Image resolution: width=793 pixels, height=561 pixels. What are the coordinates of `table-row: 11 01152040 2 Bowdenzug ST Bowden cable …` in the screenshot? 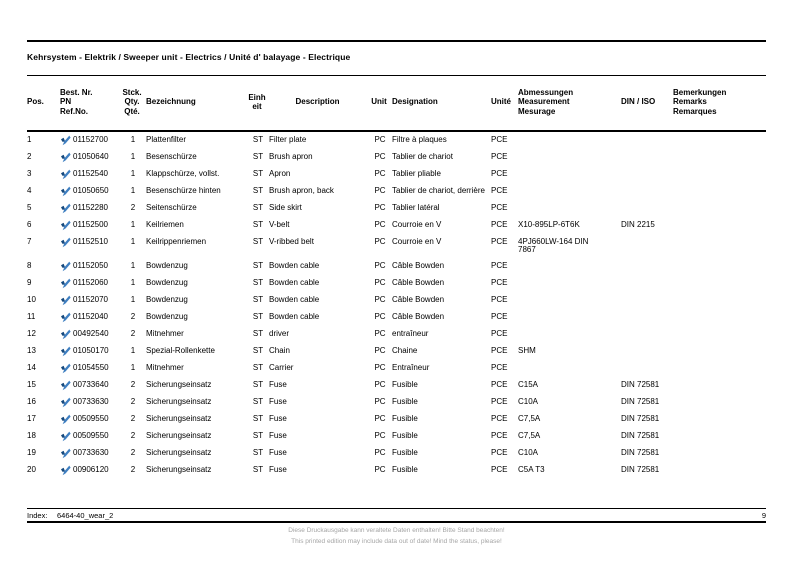 It's located at (396, 318).